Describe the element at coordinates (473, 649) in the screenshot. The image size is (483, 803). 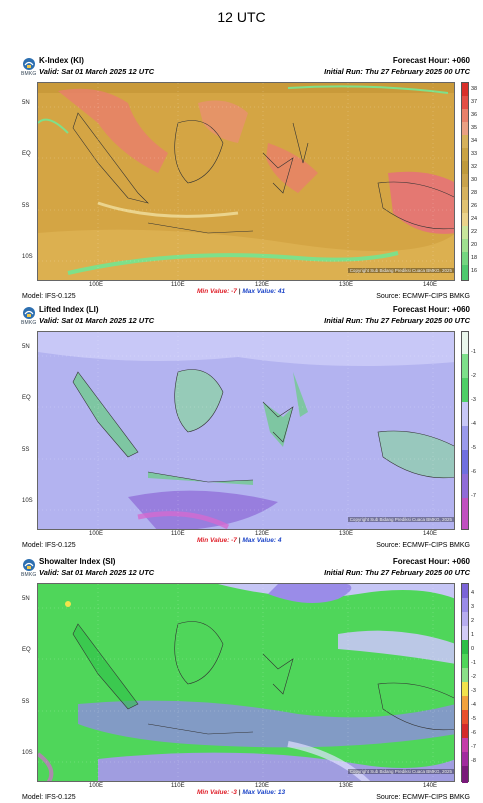
I see `colorbar-label: 0` at that location.